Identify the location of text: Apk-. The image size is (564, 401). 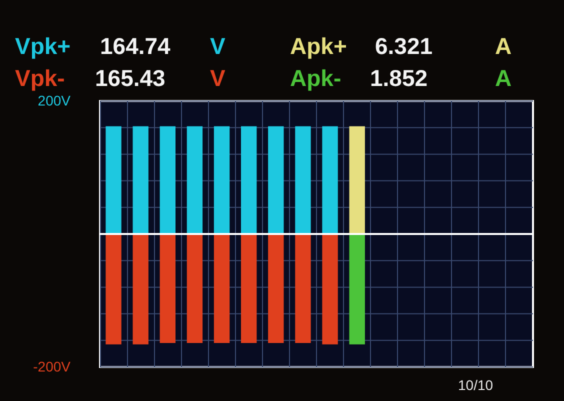
(316, 78).